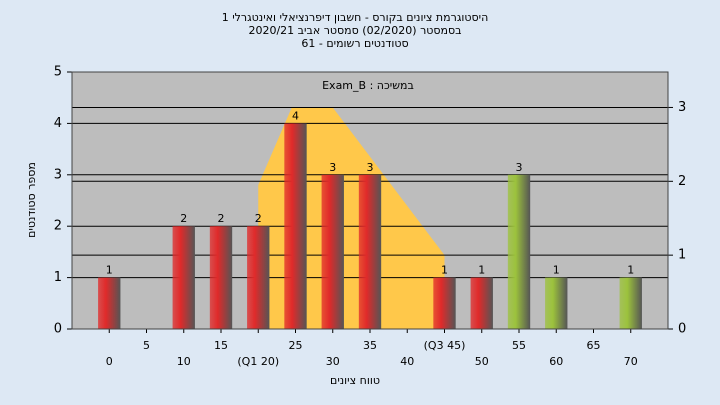 The image size is (720, 405). Describe the element at coordinates (445, 345) in the screenshot. I see `x-tick-label: (Q3 45)` at that location.